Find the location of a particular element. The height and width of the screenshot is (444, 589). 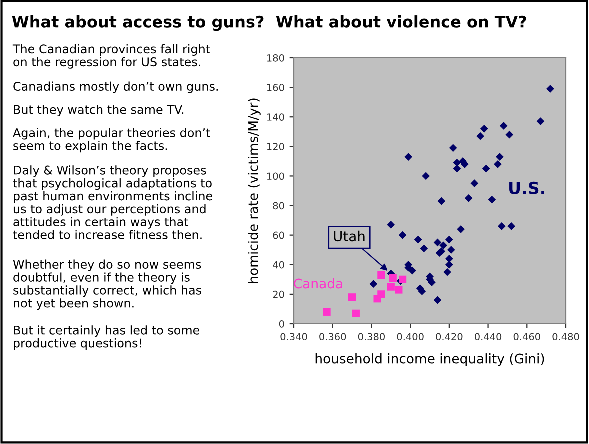

text: But they watch the same TV. is located at coordinates (99, 111).